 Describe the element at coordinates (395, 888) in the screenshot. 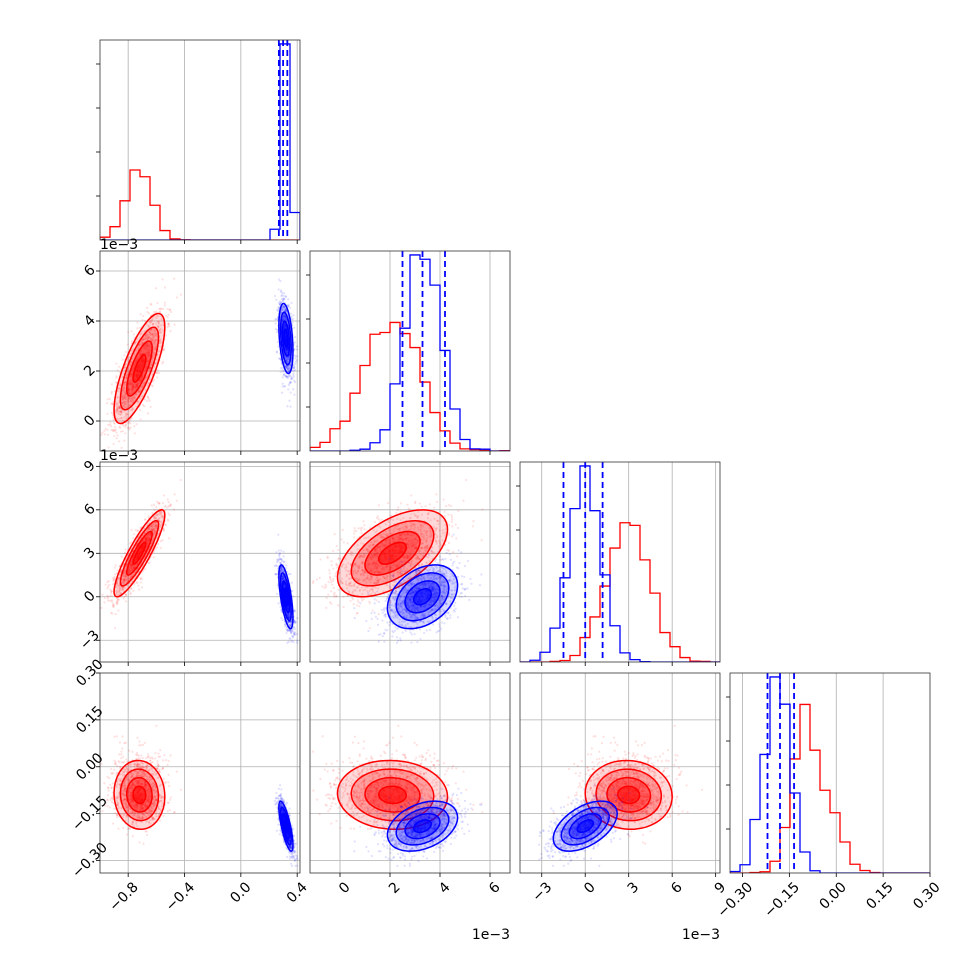

I see `x-tick-label: 2` at that location.